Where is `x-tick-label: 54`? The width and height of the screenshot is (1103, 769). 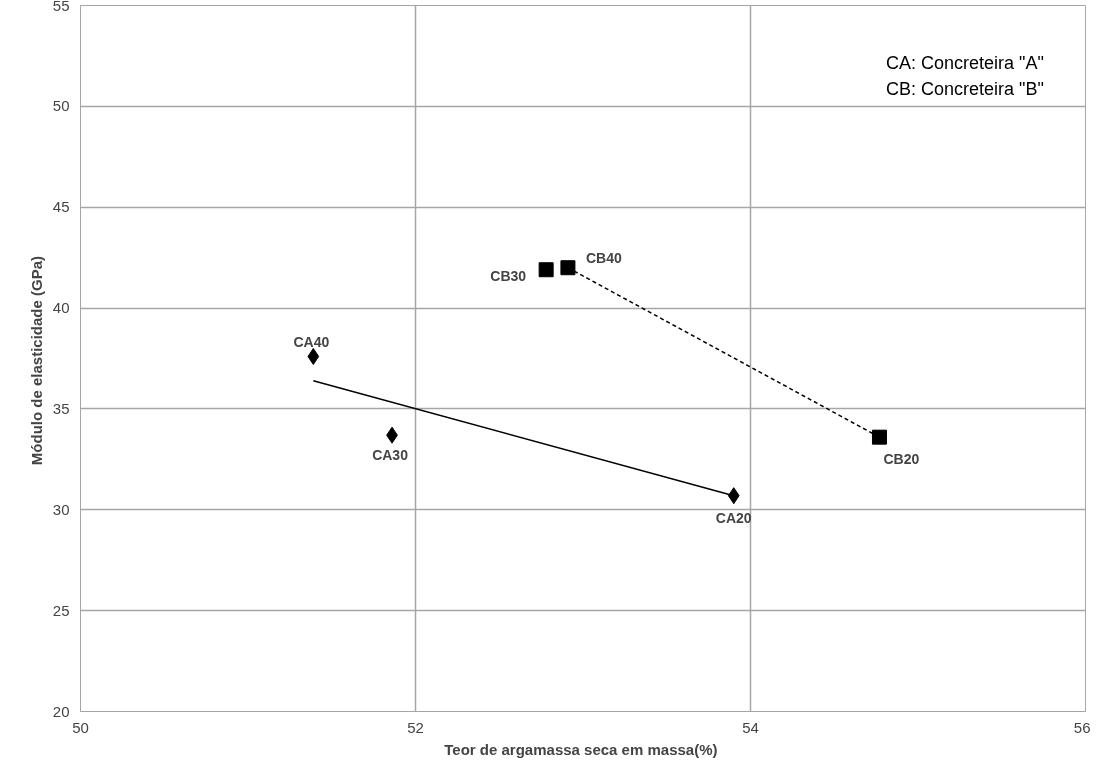 x-tick-label: 54 is located at coordinates (750, 727).